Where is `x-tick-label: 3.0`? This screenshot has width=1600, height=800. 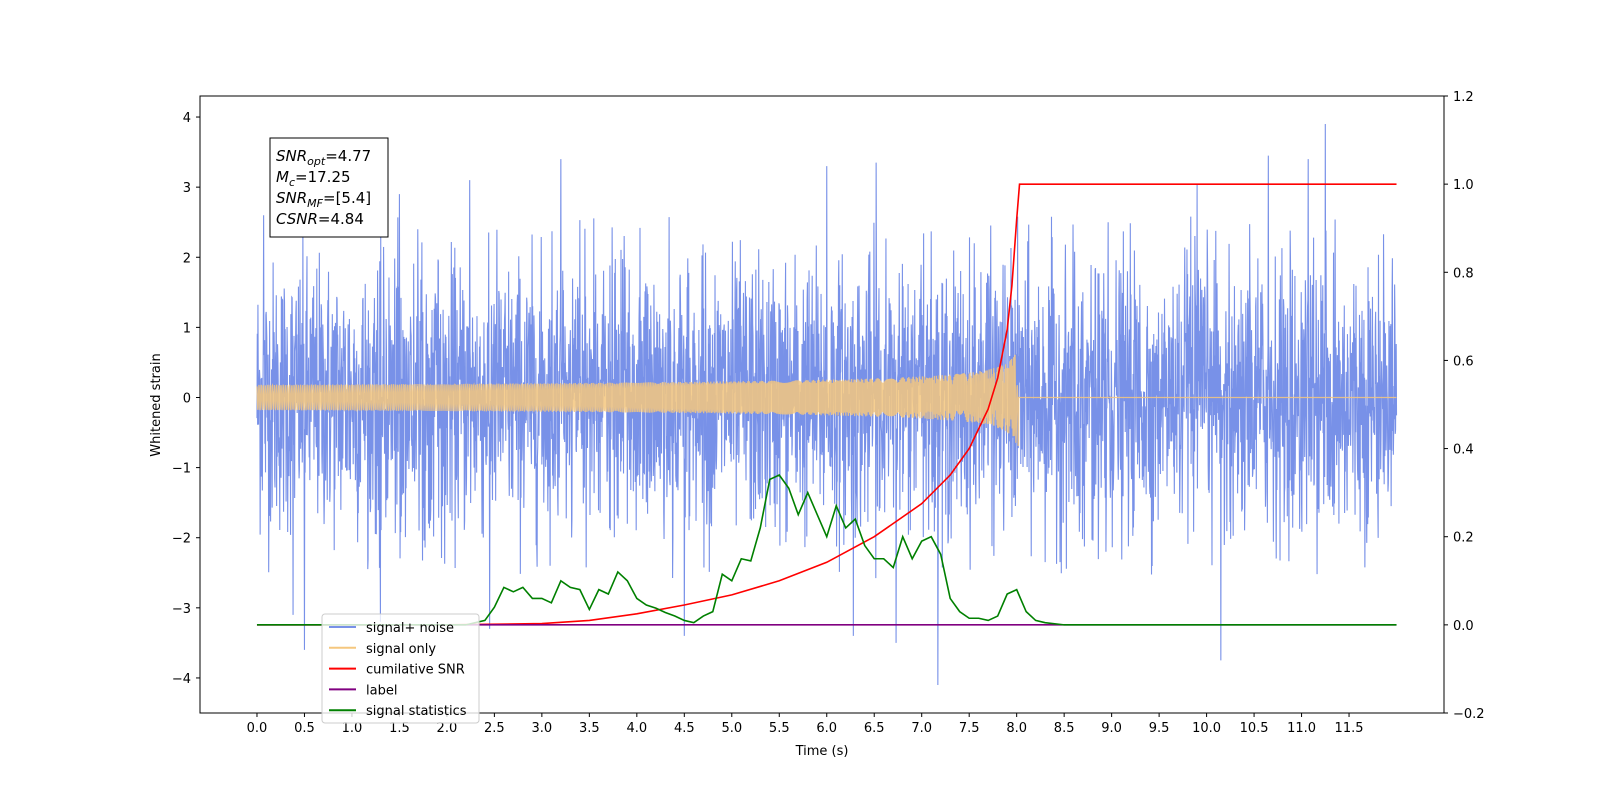
x-tick-label: 3.0 is located at coordinates (542, 728).